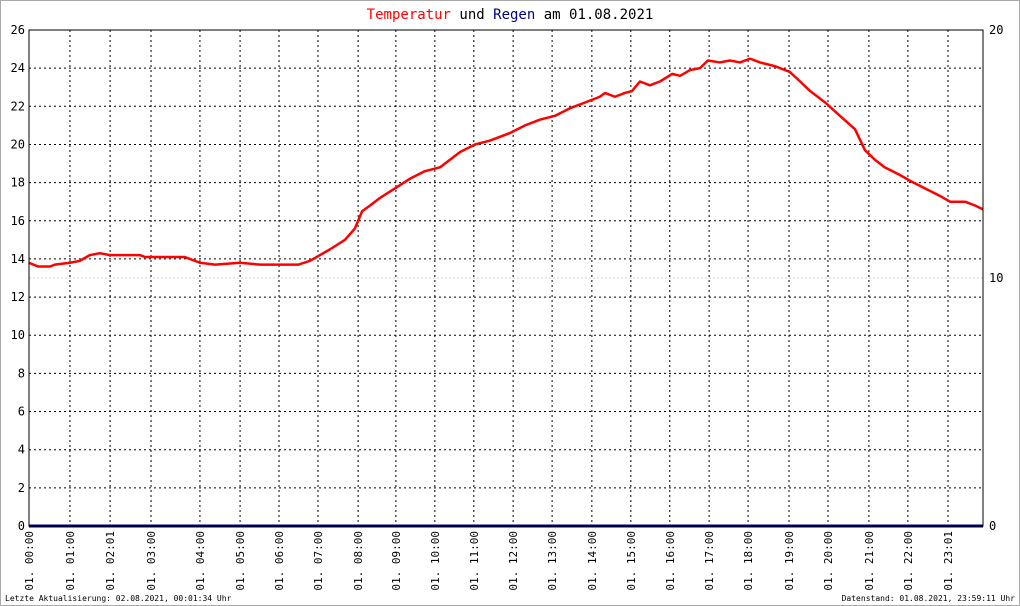 The height and width of the screenshot is (606, 1020). What do you see at coordinates (200, 561) in the screenshot?
I see `x-tick-label: 01. 04:00` at bounding box center [200, 561].